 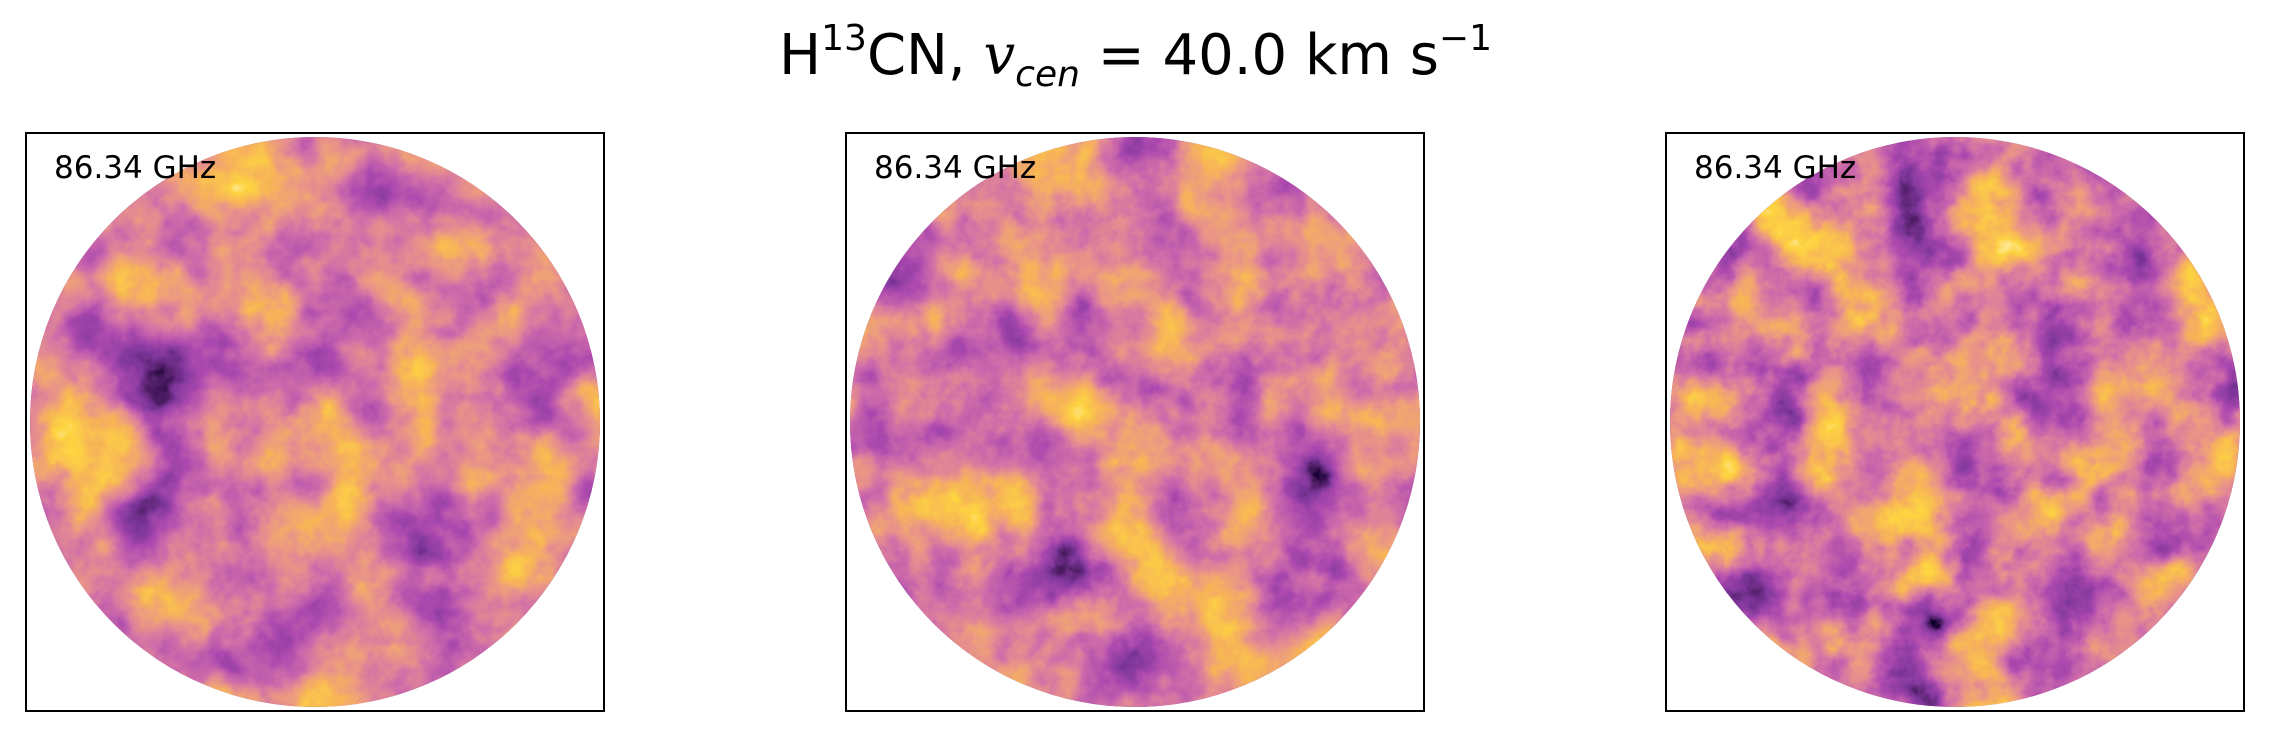 What do you see at coordinates (955, 168) in the screenshot?
I see `panel-2-frequency-label: 86.34 GHz` at bounding box center [955, 168].